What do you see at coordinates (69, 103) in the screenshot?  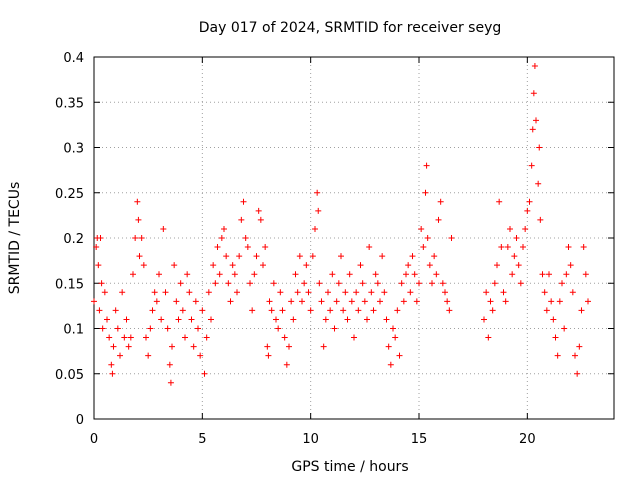 I see `y-tick-label: 0.35` at bounding box center [69, 103].